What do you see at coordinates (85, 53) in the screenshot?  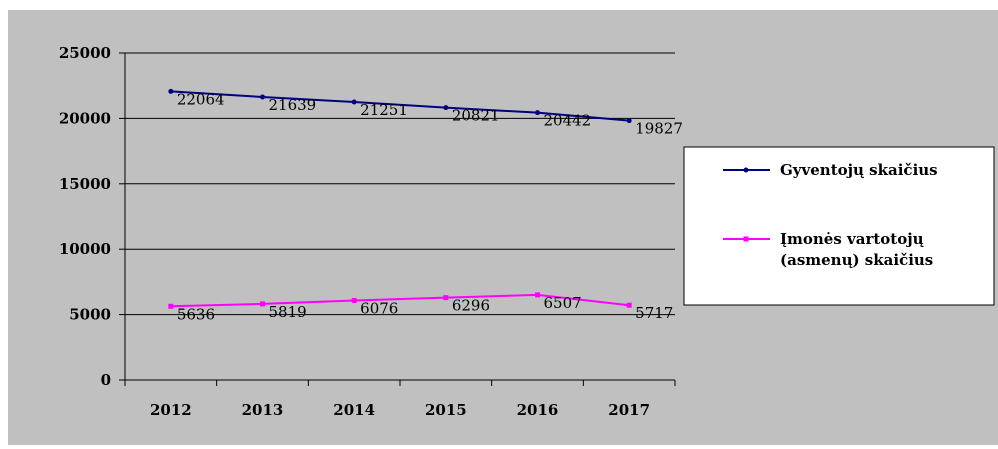 I see `y-tick-label: 25000` at bounding box center [85, 53].